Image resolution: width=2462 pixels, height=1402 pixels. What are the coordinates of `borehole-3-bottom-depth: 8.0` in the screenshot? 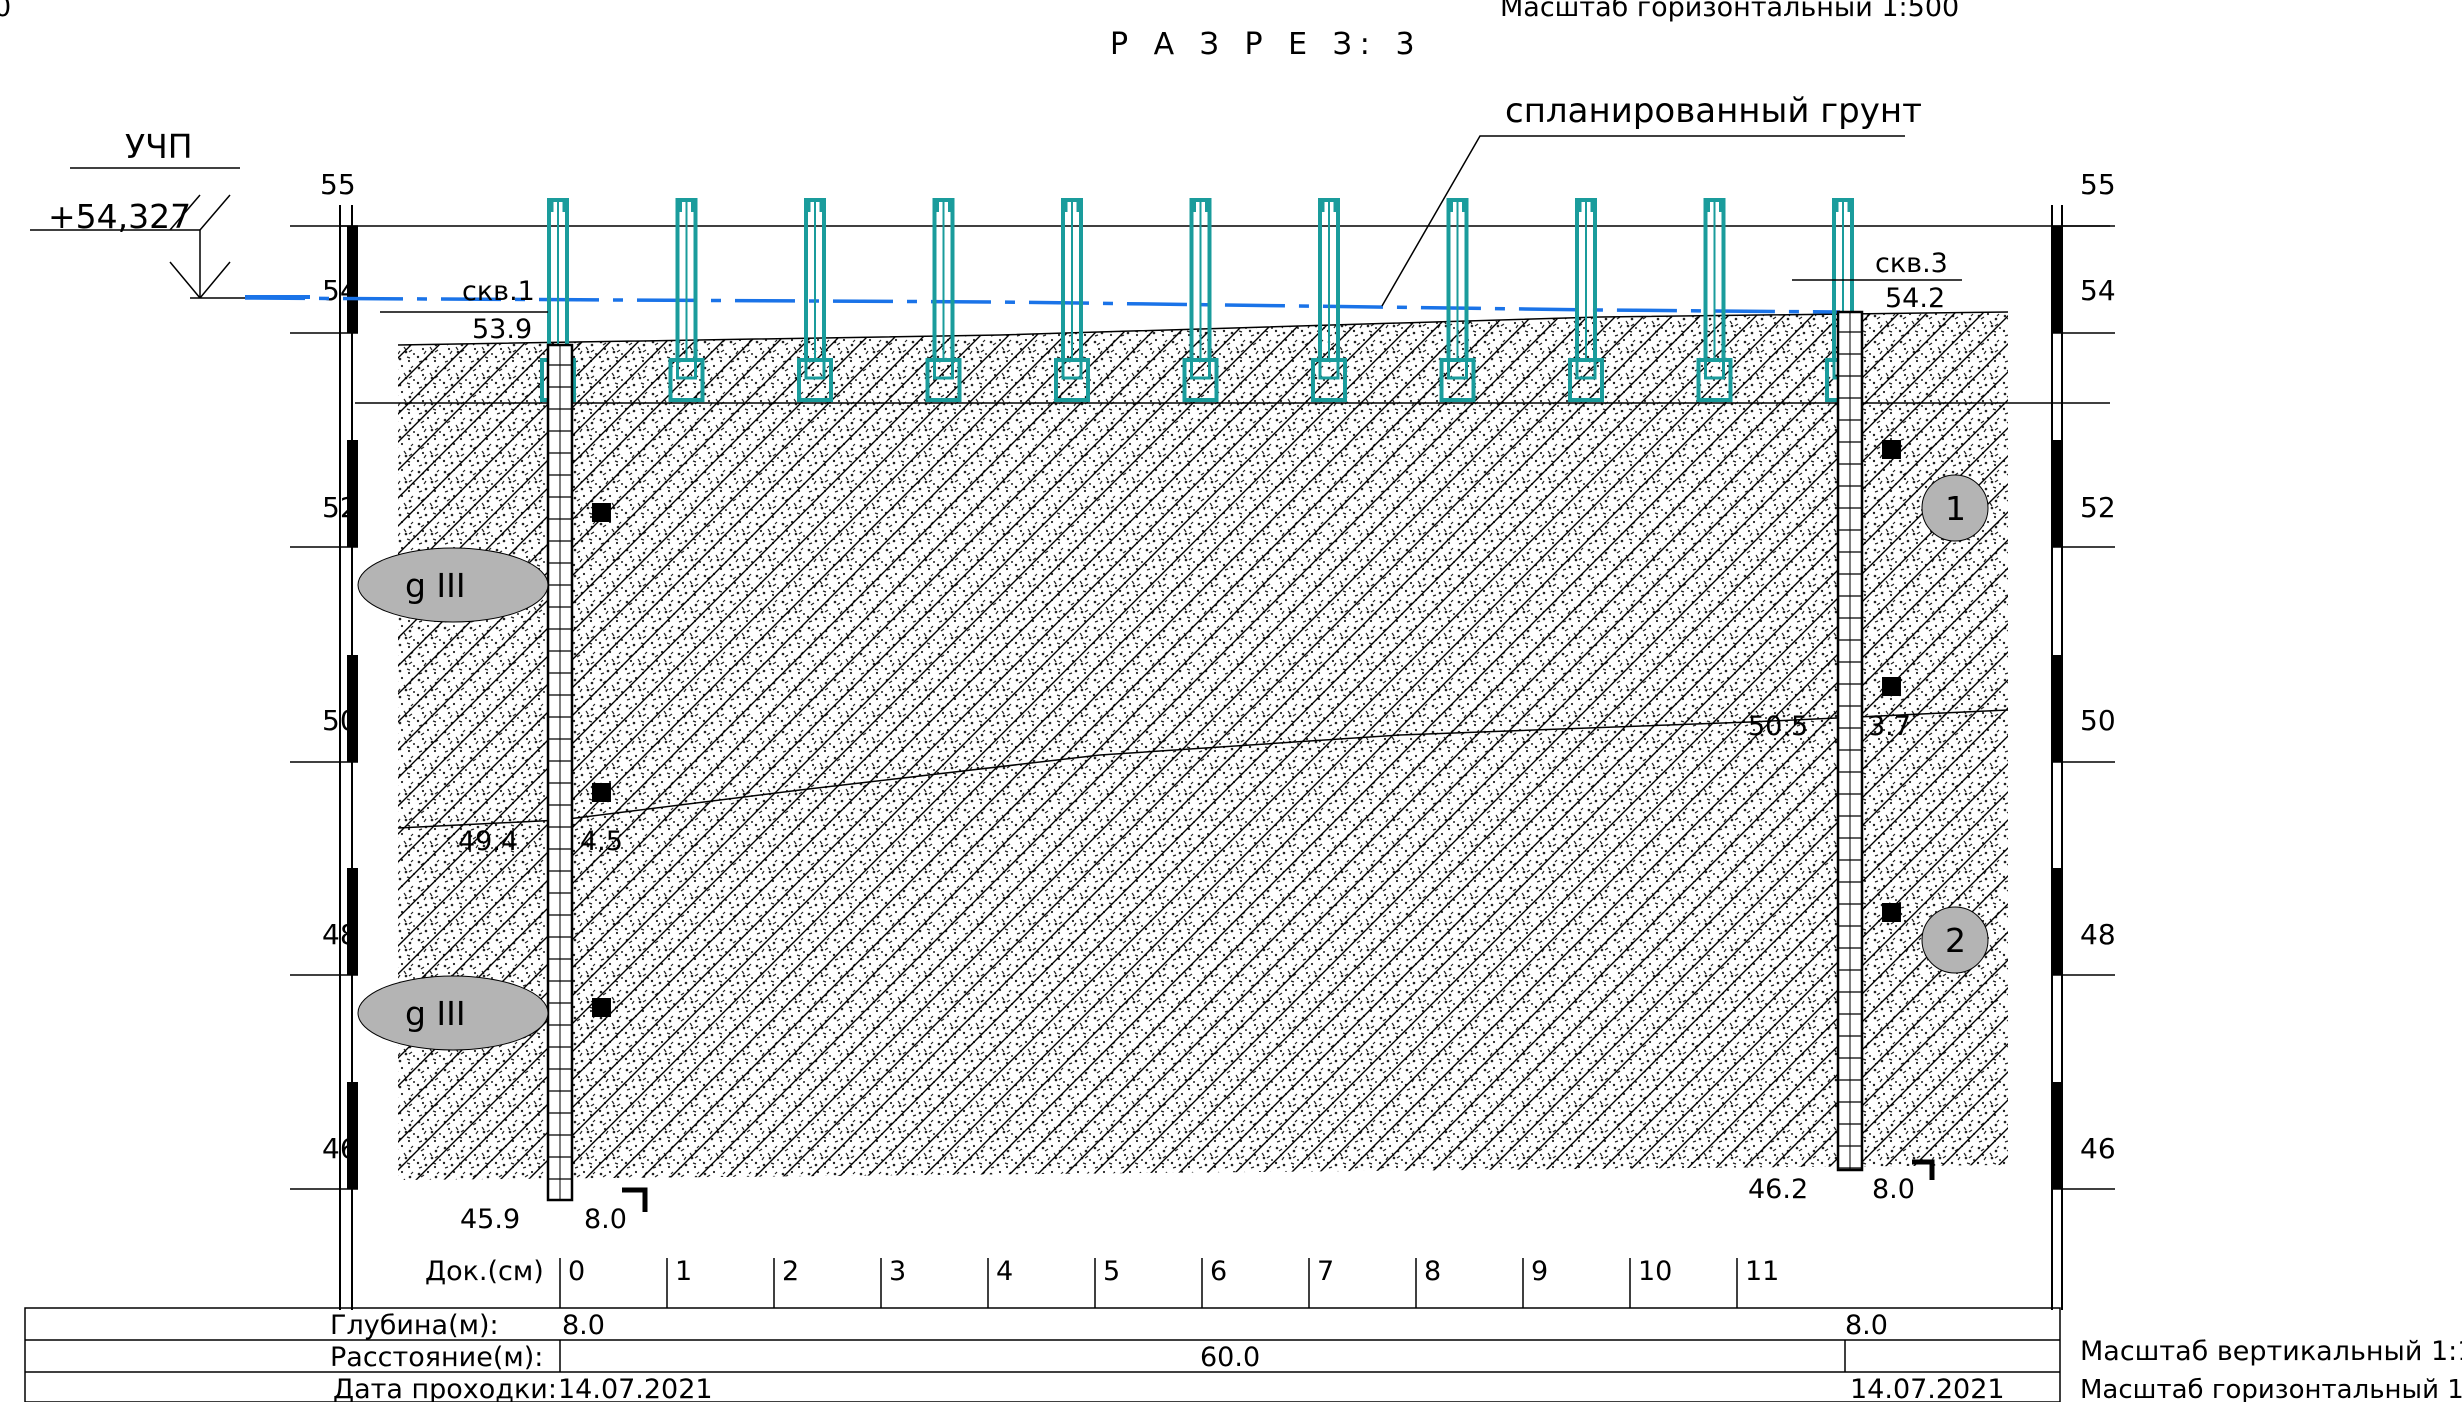 It's located at (1893, 1189).